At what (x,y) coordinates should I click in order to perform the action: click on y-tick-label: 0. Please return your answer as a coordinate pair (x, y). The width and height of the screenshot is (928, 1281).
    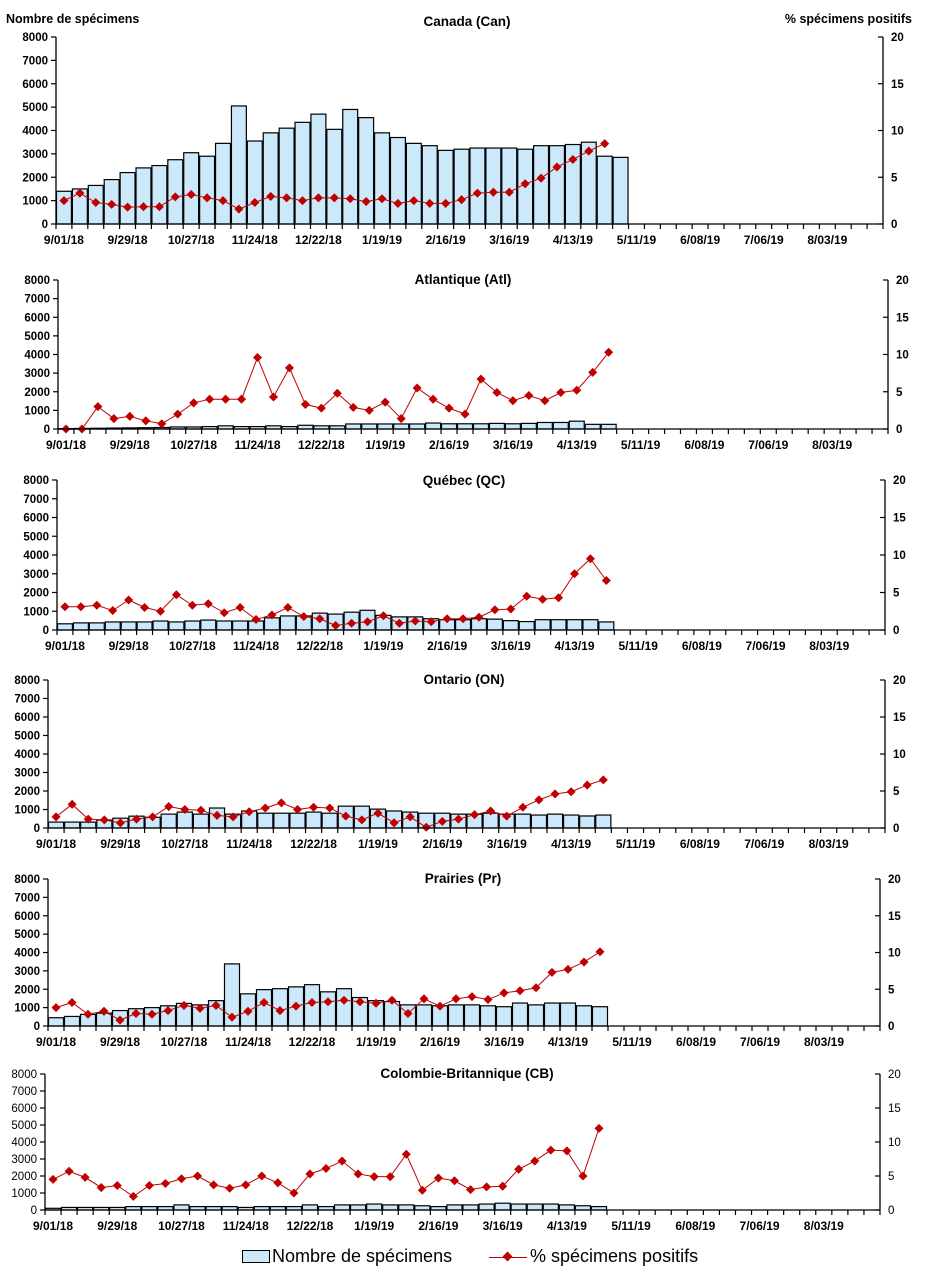
    Looking at the image, I should click on (47, 430).